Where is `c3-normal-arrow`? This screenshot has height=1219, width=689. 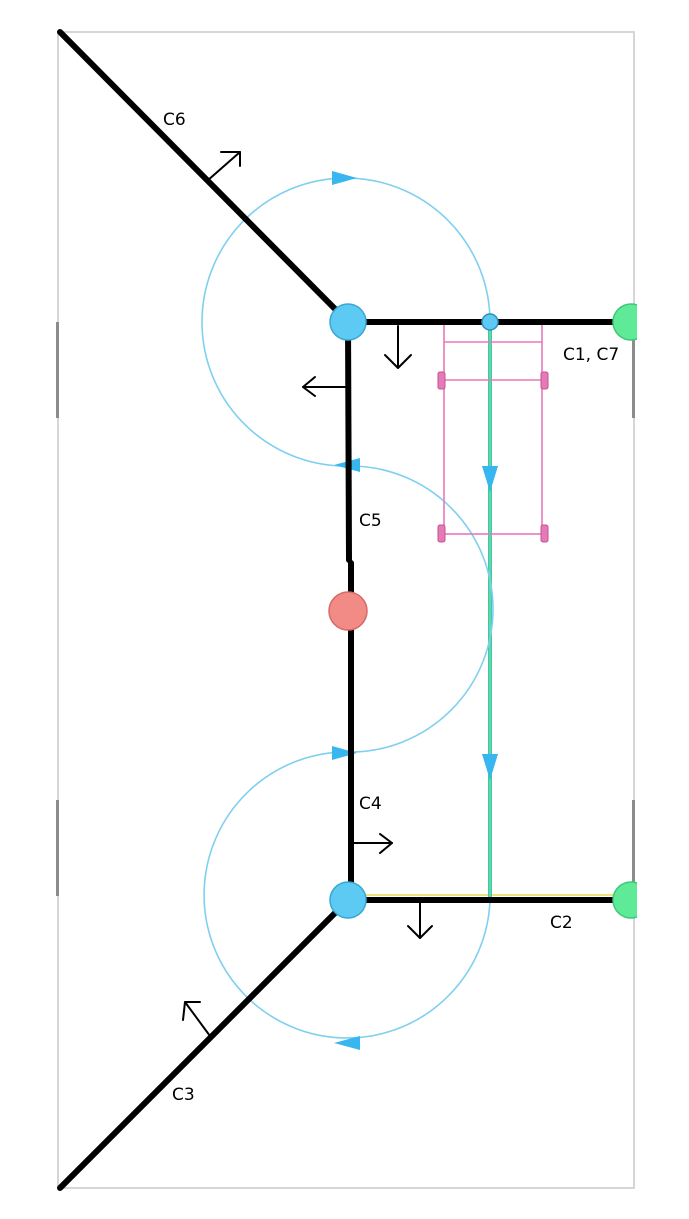
c3-normal-arrow is located at coordinates (196, 1019).